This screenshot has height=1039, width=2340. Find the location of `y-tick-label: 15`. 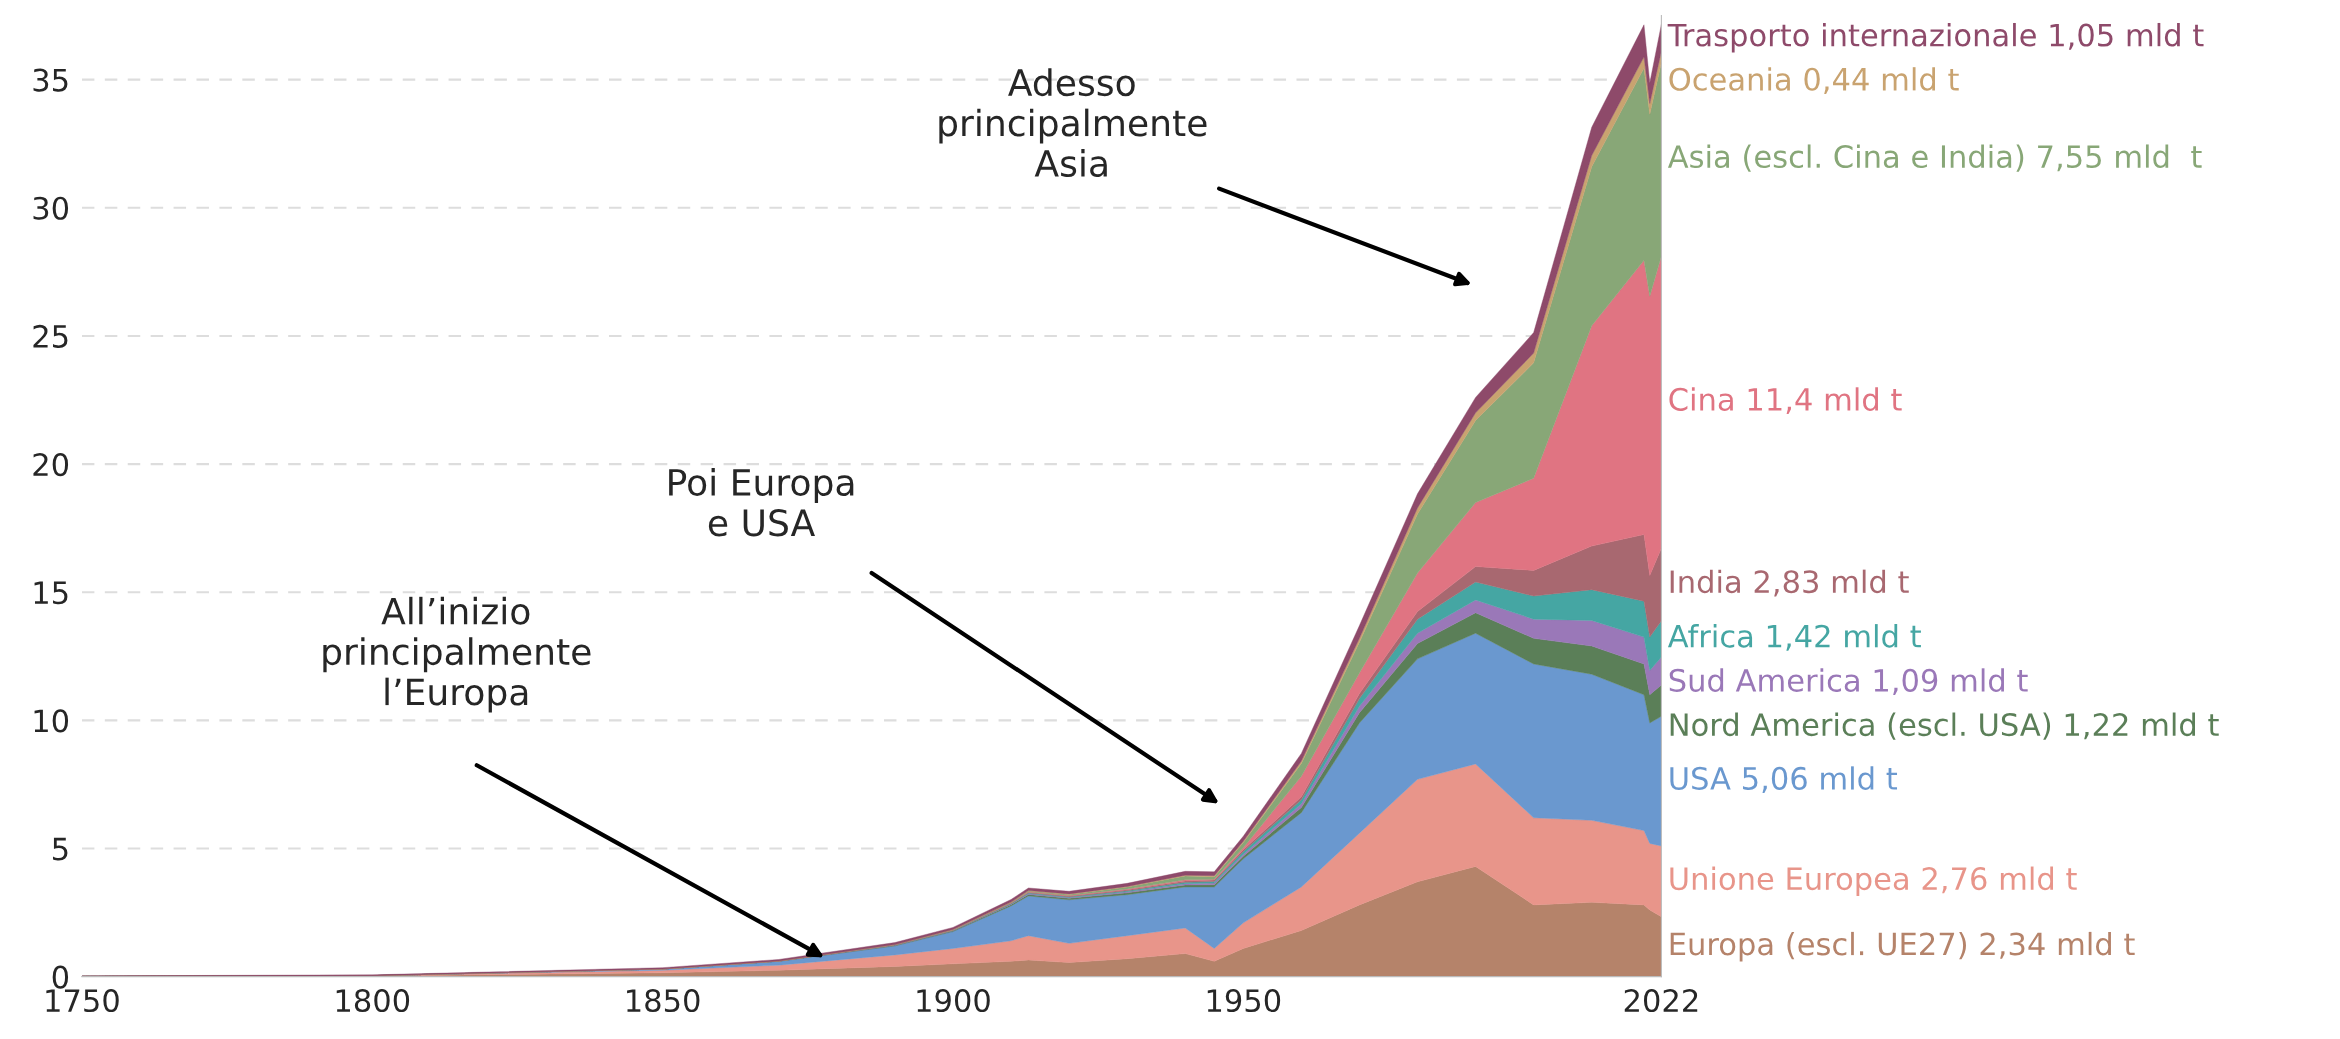

y-tick-label: 15 is located at coordinates (51, 593).